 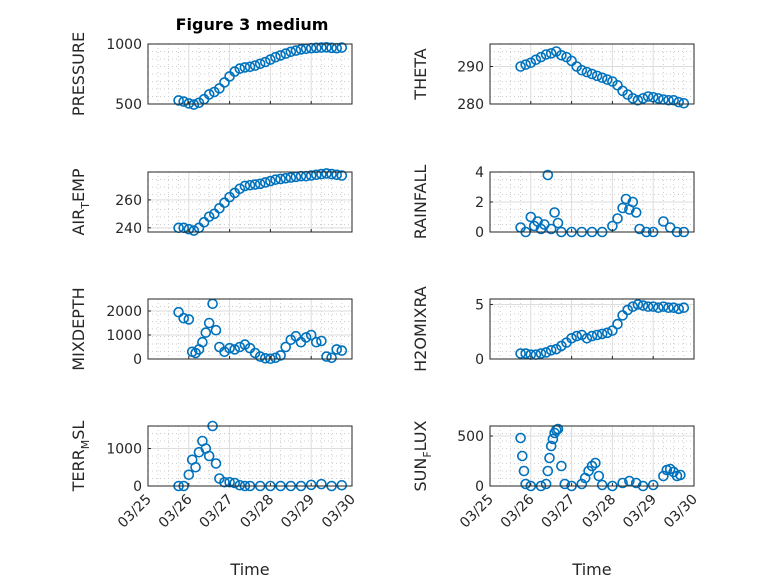 What do you see at coordinates (124, 45) in the screenshot?
I see `y-tick-label: 1000` at bounding box center [124, 45].